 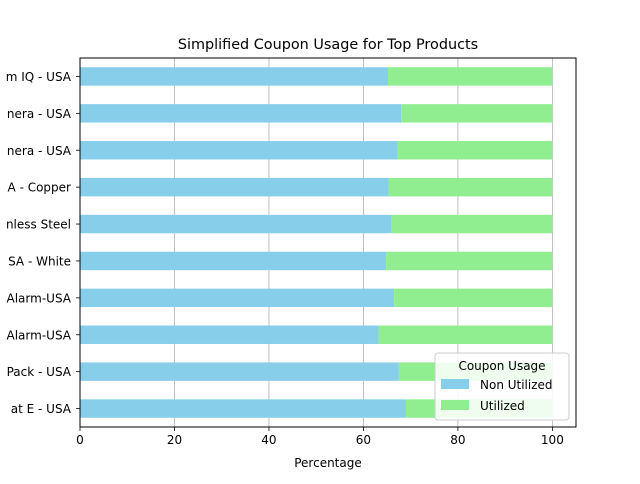 I want to click on legend: Coupon Usage Non Utilized Utilized, so click(x=502, y=386).